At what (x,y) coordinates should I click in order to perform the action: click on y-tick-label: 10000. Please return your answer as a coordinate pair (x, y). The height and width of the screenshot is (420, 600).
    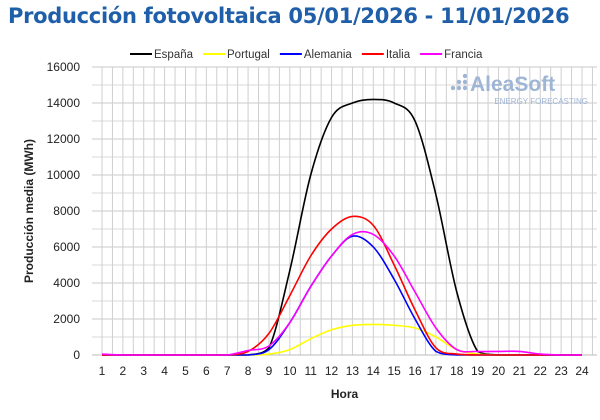
    Looking at the image, I should click on (64, 175).